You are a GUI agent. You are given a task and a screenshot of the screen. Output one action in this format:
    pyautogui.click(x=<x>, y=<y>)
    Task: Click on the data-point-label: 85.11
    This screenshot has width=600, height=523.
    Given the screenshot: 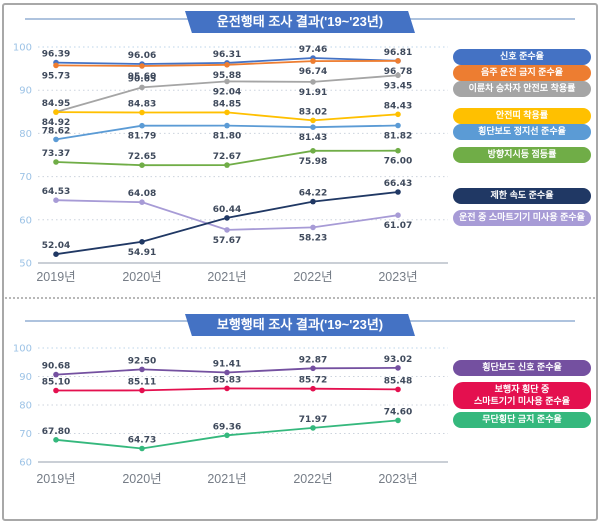 What is the action you would take?
    pyautogui.click(x=142, y=382)
    